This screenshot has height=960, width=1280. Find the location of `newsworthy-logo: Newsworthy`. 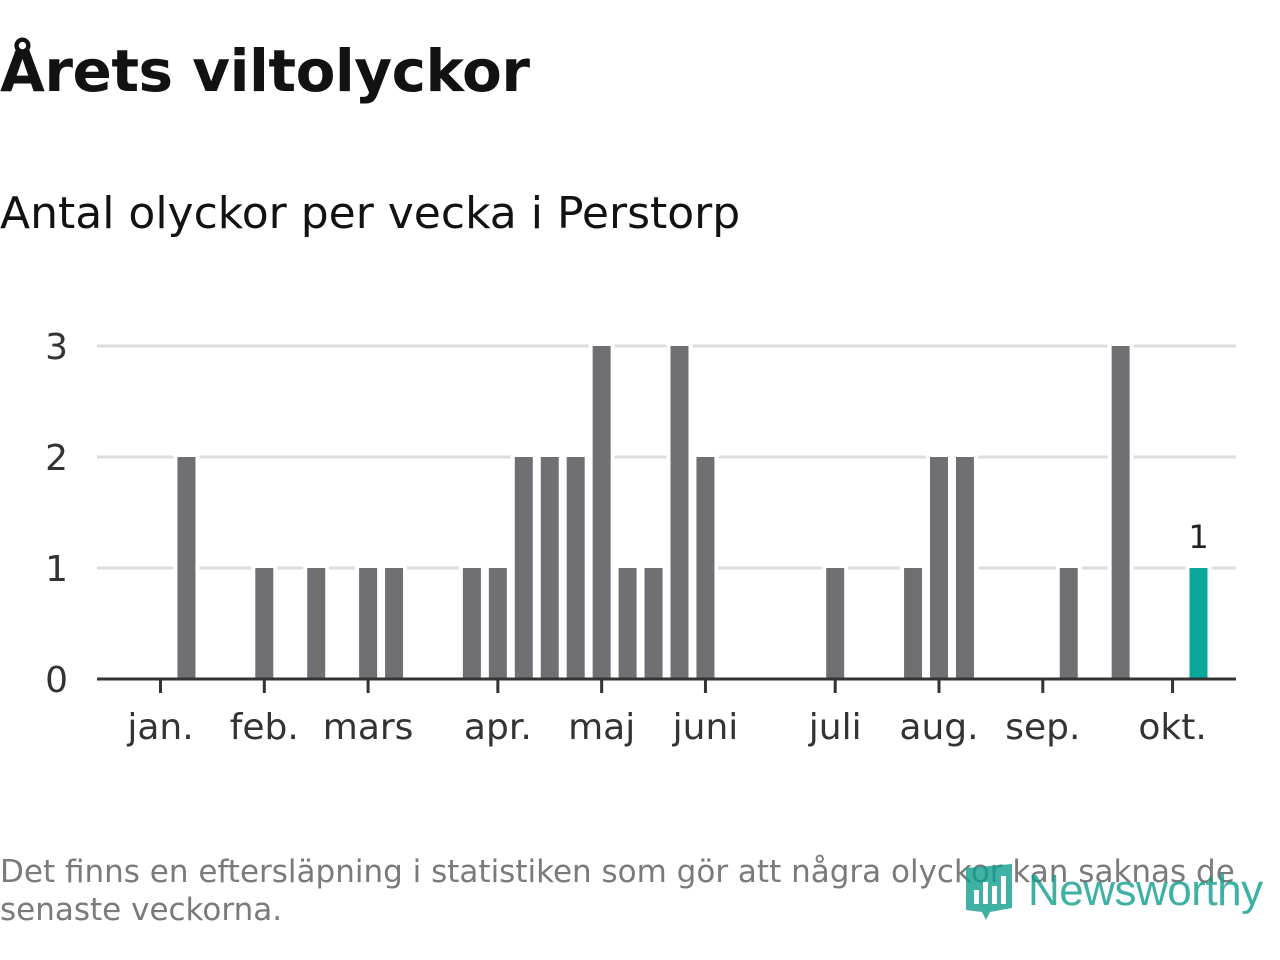

newsworthy-logo: Newsworthy is located at coordinates (1113, 891).